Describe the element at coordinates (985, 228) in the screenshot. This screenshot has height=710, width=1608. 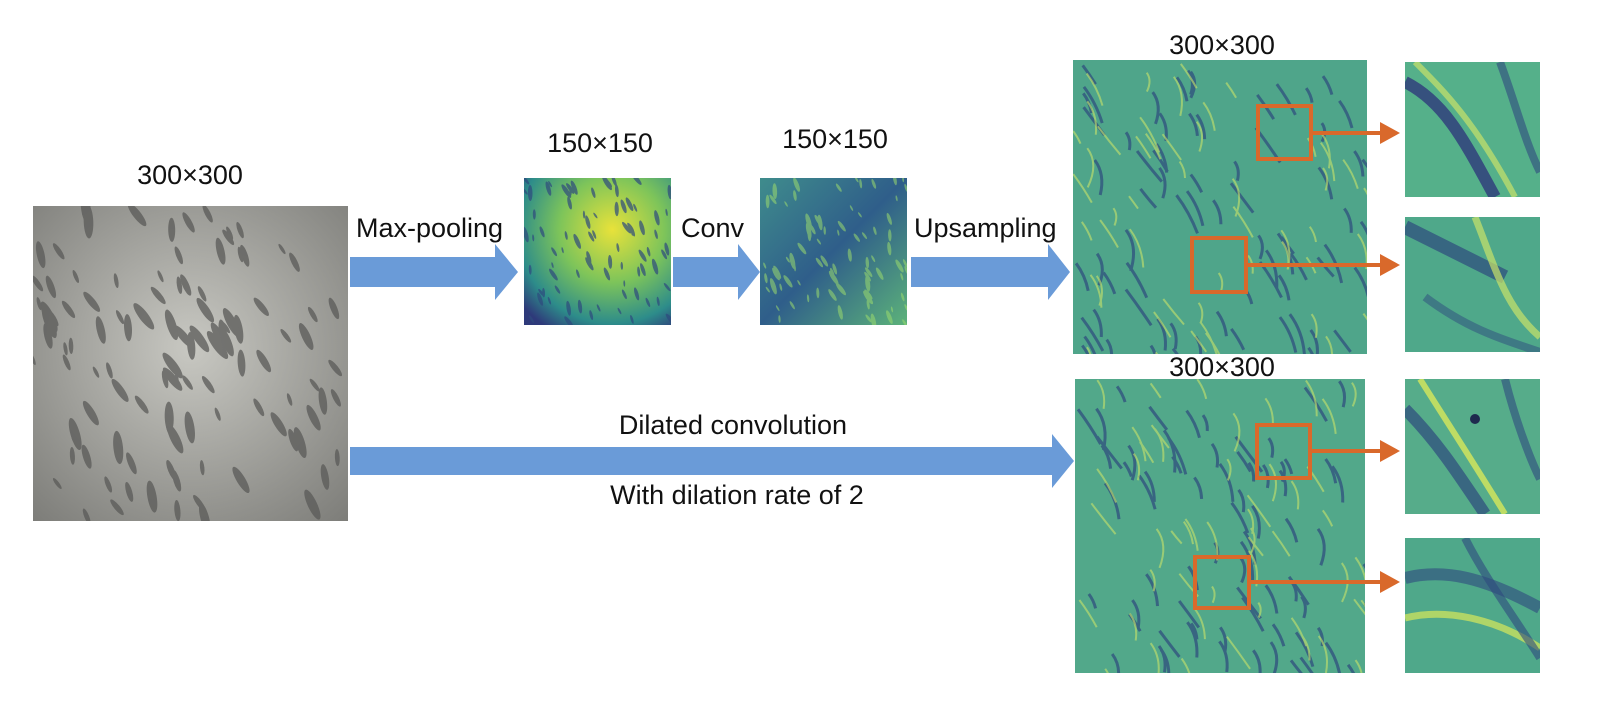
I see `upsampling-label: Upsampling` at that location.